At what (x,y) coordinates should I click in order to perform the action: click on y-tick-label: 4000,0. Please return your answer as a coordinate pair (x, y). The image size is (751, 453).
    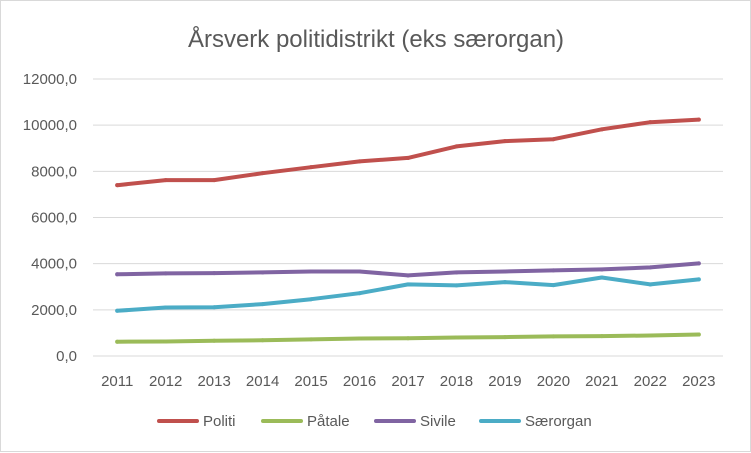
    Looking at the image, I should click on (54, 264).